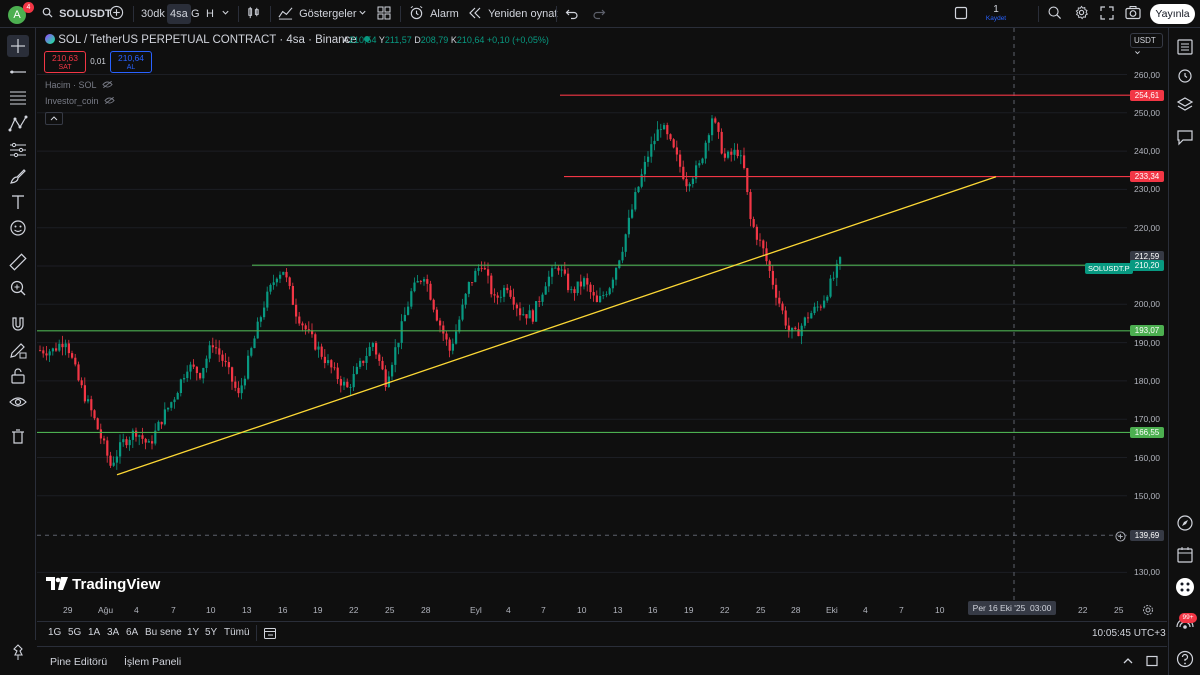  I want to click on range-button: Tümü, so click(237, 632).